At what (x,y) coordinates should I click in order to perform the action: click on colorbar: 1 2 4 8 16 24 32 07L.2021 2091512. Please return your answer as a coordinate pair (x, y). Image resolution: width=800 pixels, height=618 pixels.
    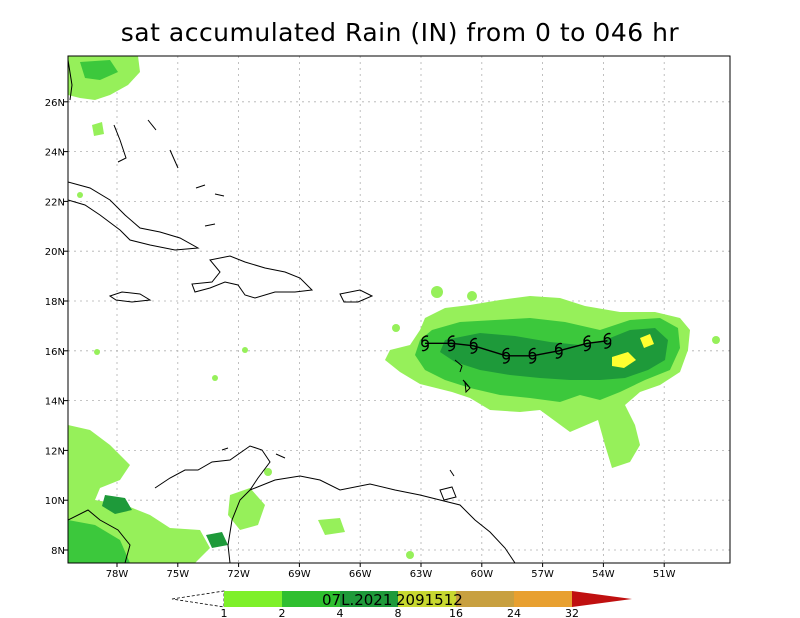
    Looking at the image, I should click on (401, 604).